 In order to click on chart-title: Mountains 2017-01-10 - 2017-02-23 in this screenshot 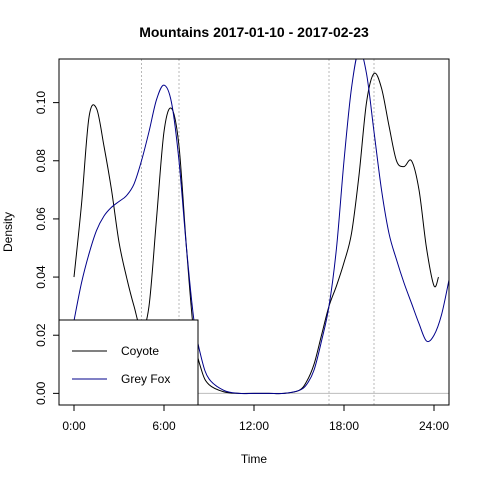, I will do `click(254, 32)`.